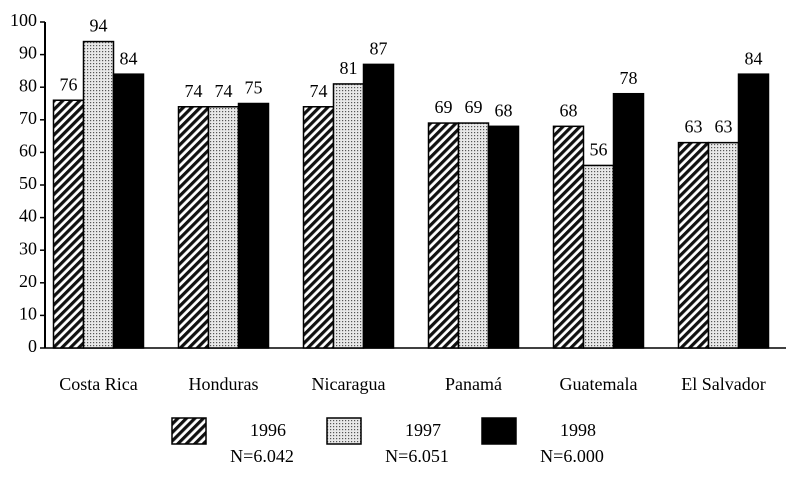 The image size is (804, 496). What do you see at coordinates (578, 430) in the screenshot?
I see `legend-label: 1998` at bounding box center [578, 430].